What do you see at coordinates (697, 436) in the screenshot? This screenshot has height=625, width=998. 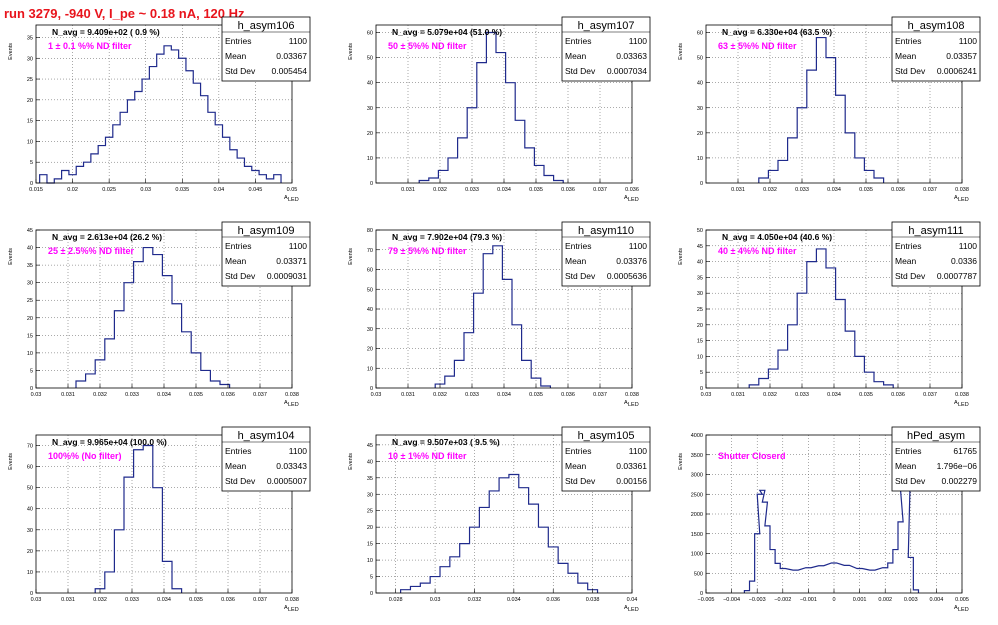 I see `y-tick-label: 4000` at bounding box center [697, 436].